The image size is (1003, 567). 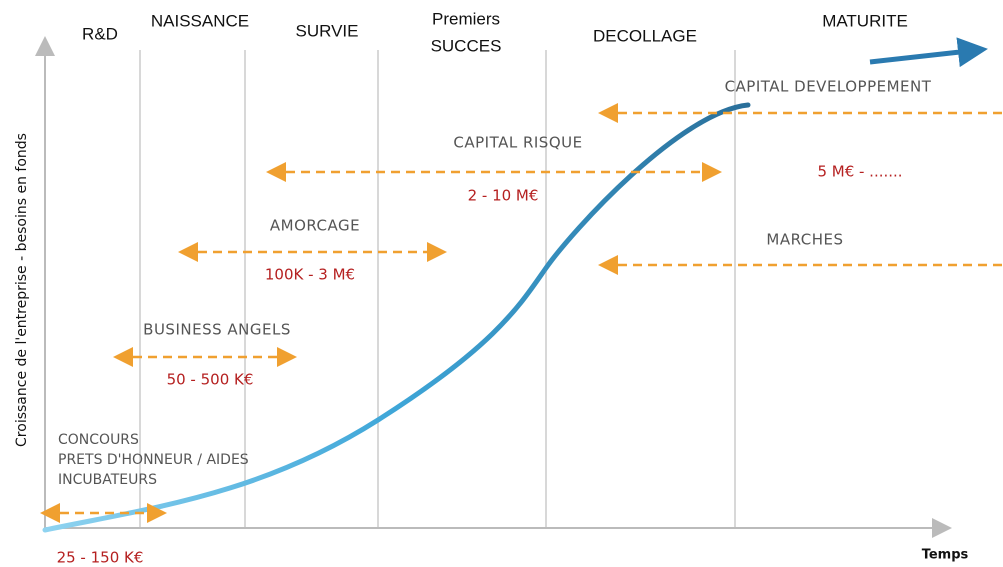 I want to click on funding-name: MARCHES, so click(x=804, y=240).